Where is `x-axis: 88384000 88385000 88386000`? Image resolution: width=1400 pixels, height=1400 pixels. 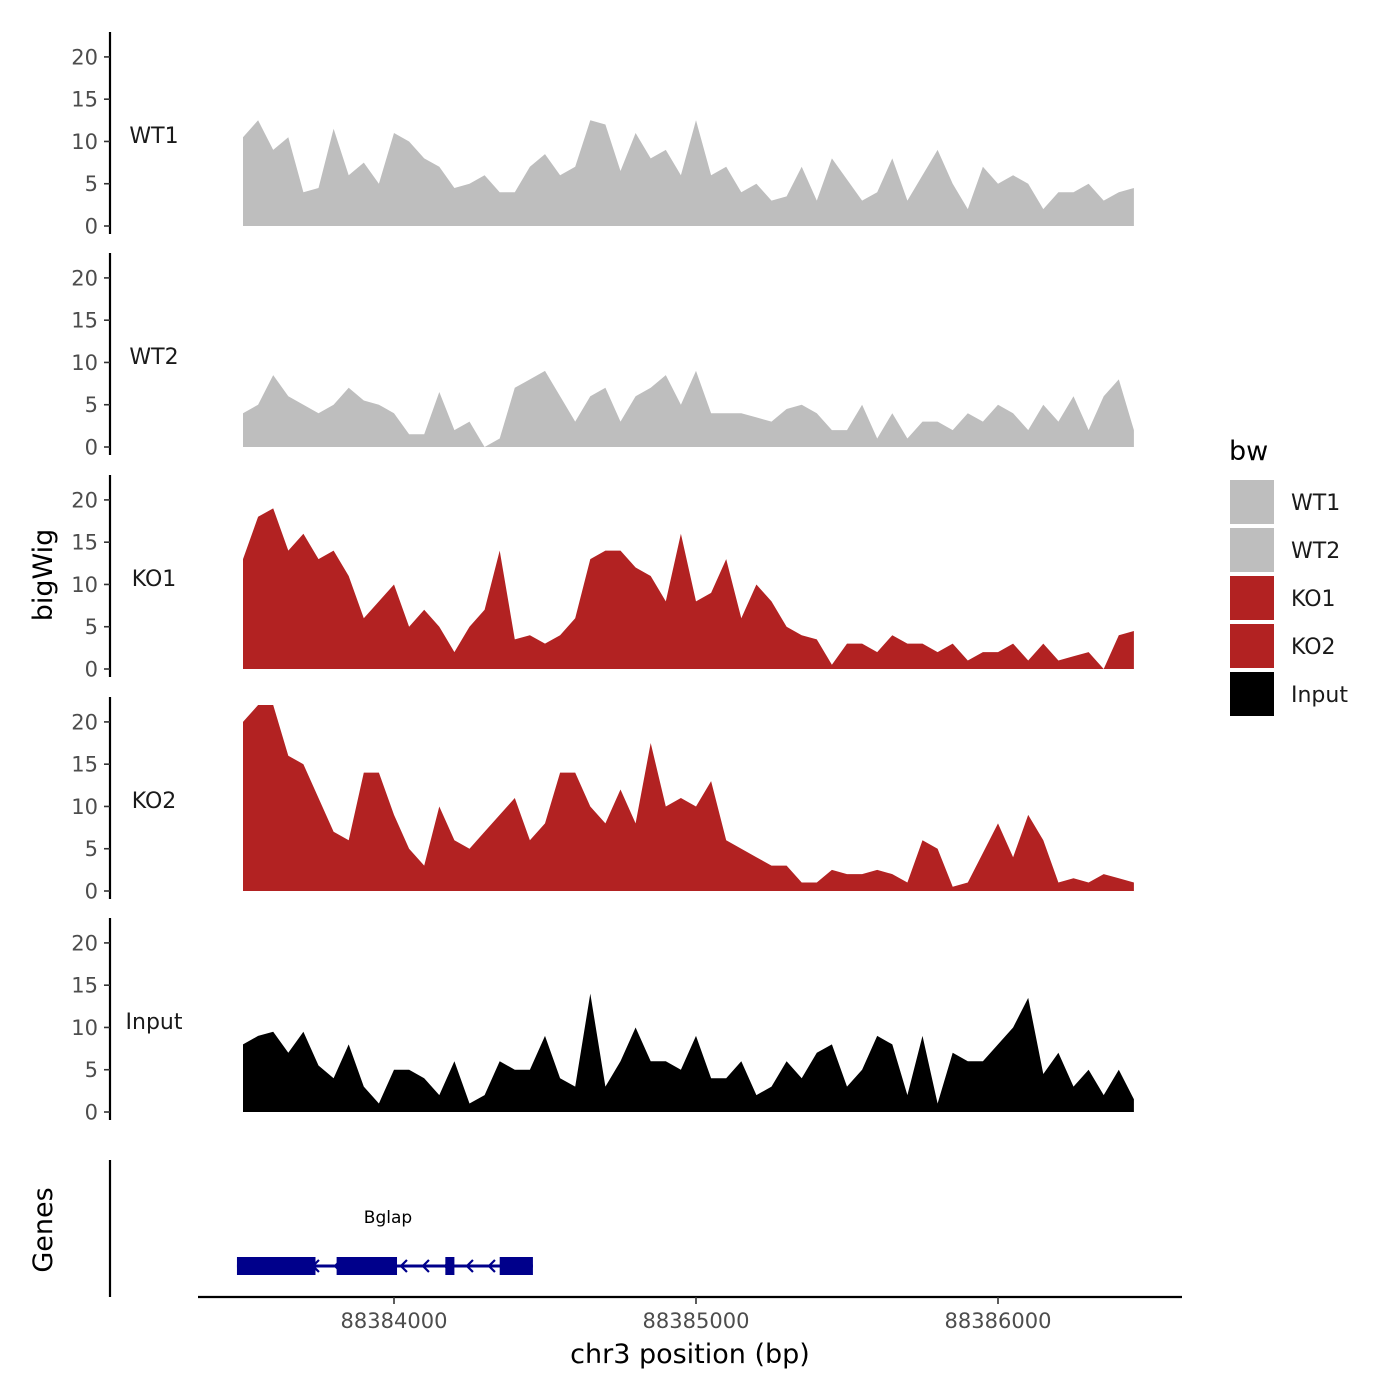 x-axis: 88384000 88385000 88386000 is located at coordinates (690, 1314).